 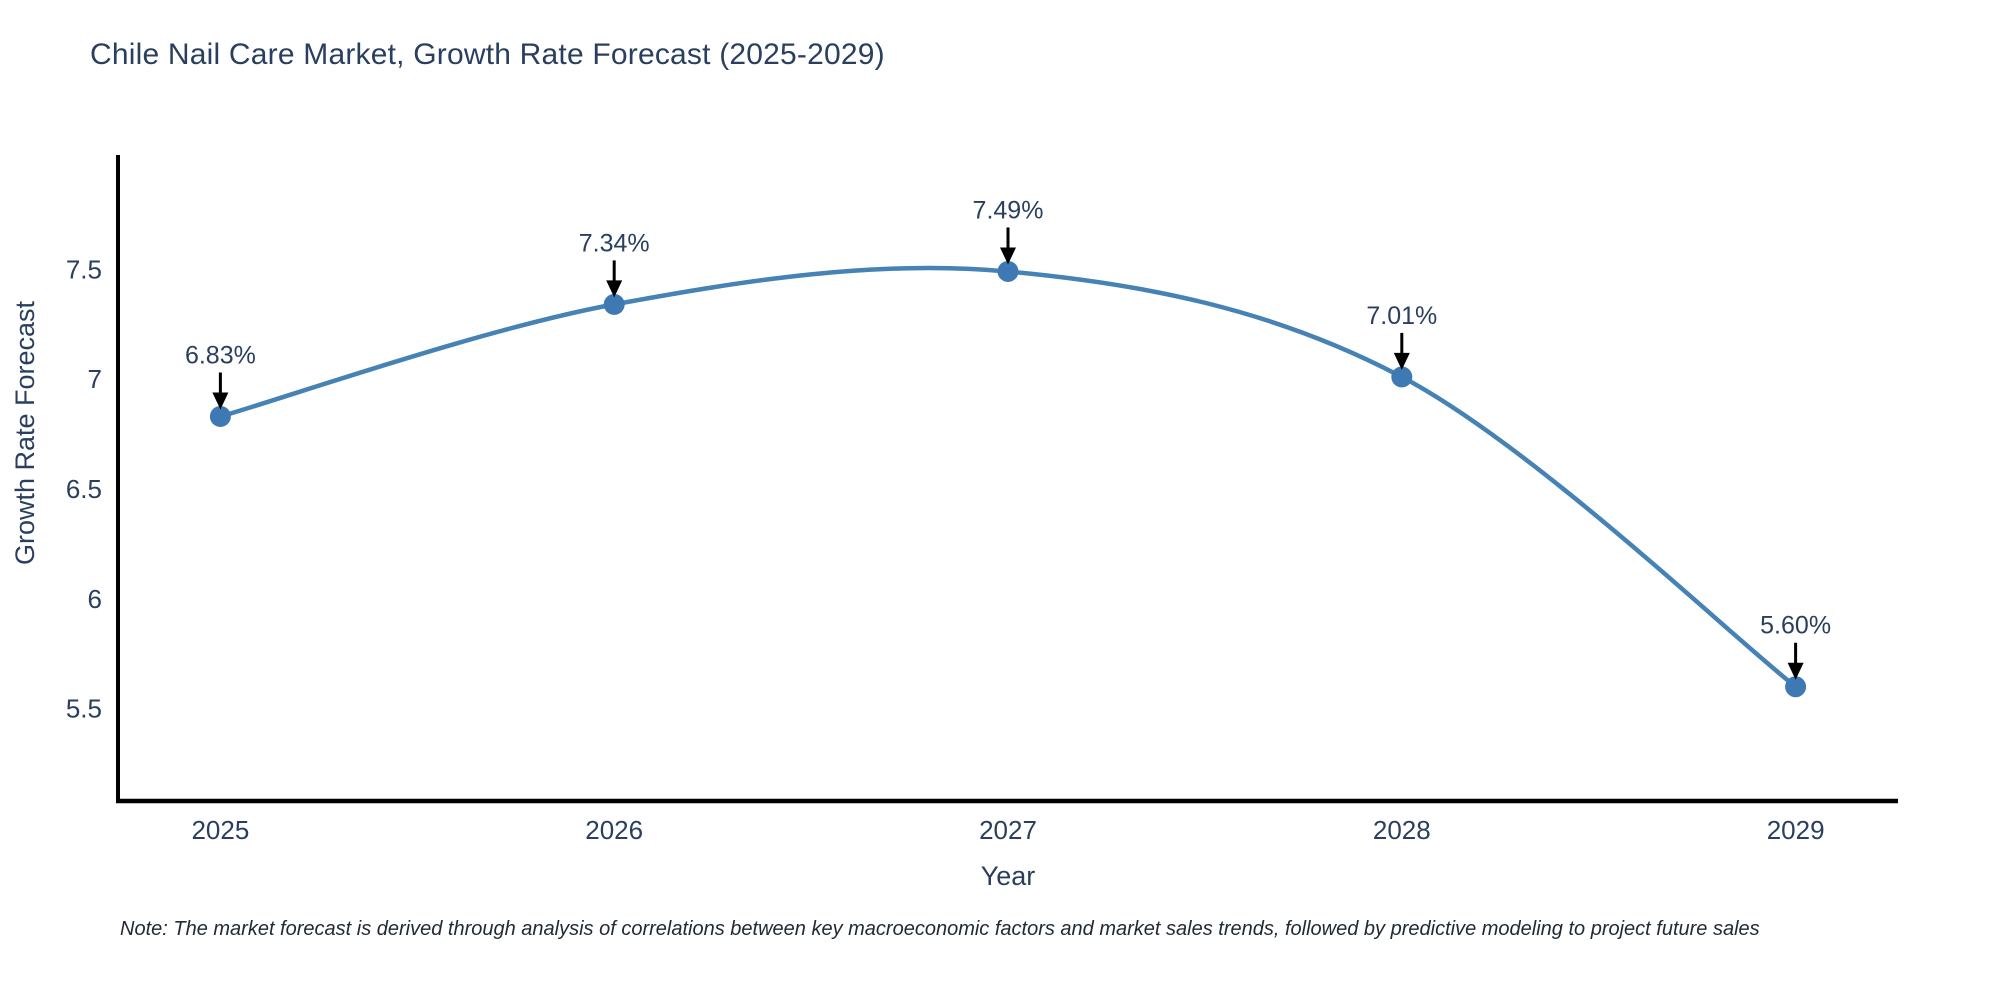 What do you see at coordinates (614, 830) in the screenshot?
I see `x-tick-label: 2026` at bounding box center [614, 830].